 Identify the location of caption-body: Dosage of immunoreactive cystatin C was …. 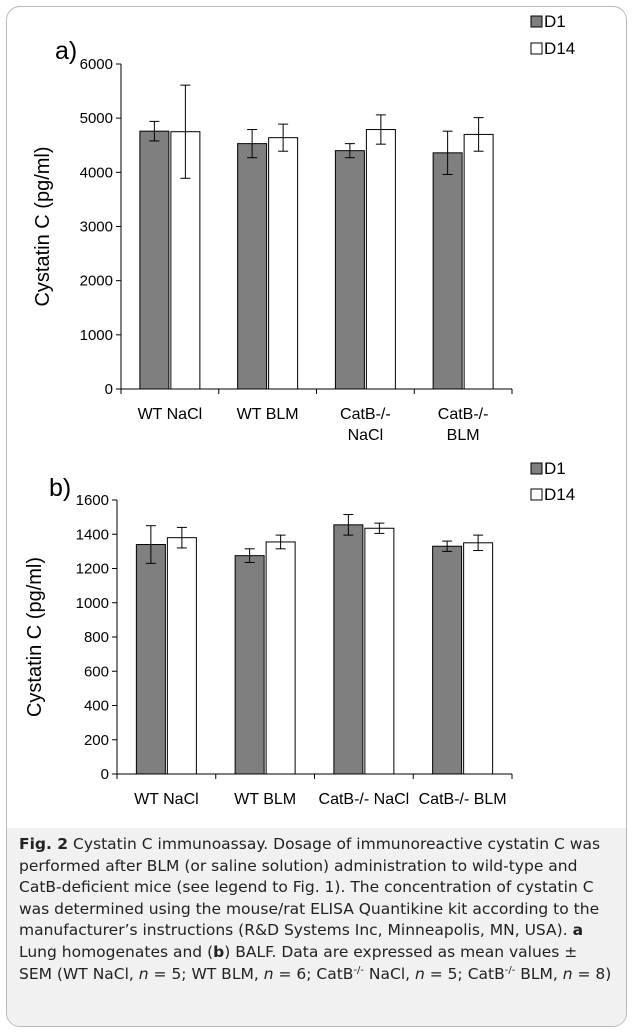
(310, 887).